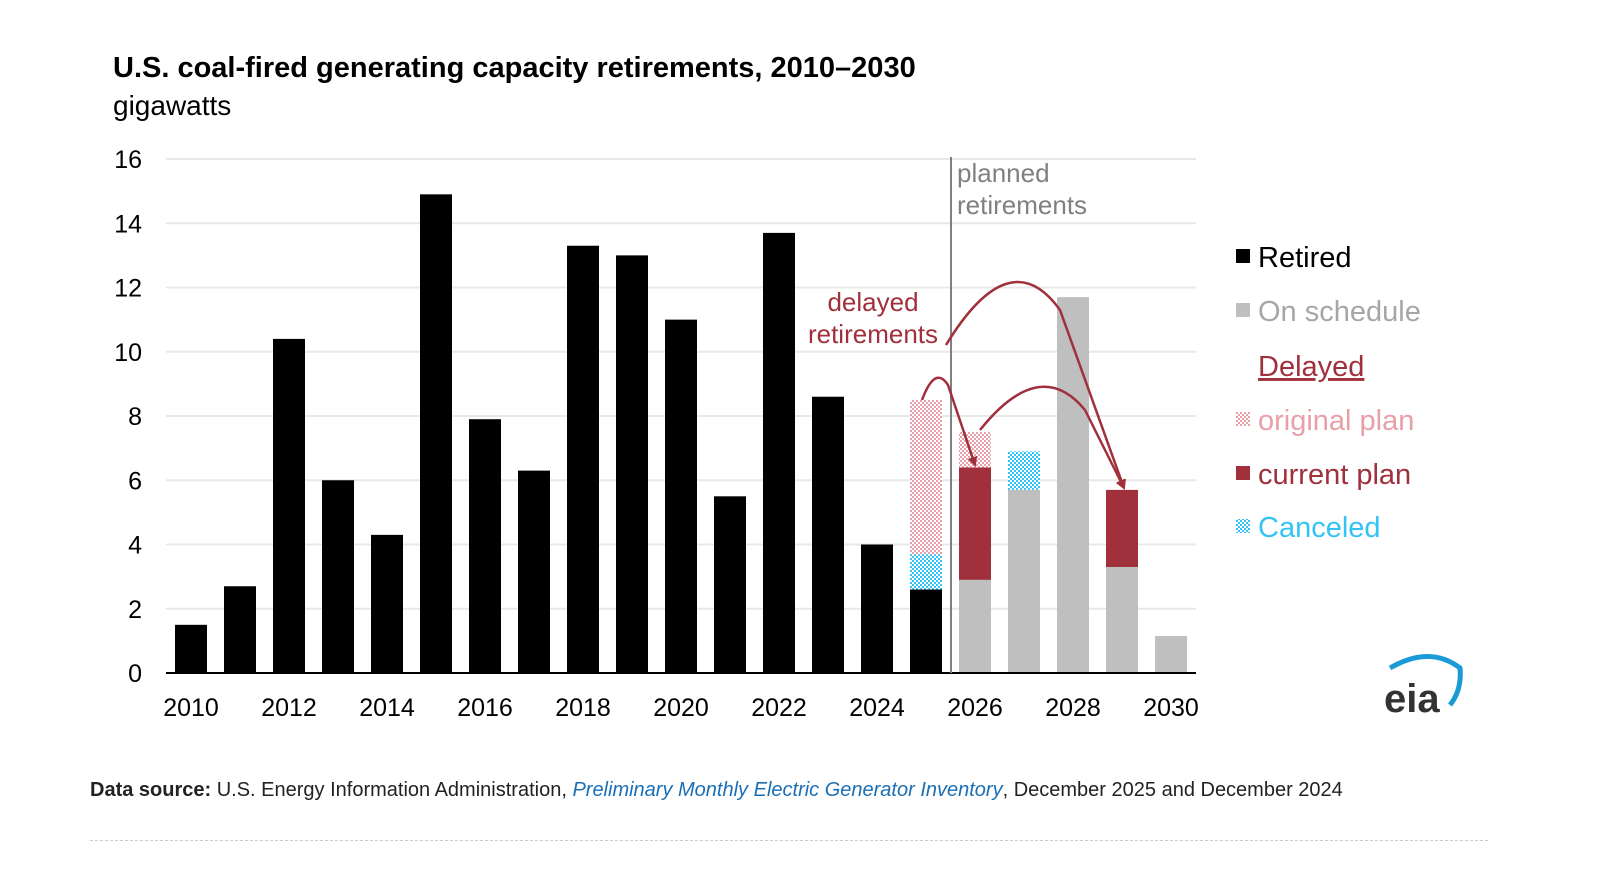  Describe the element at coordinates (135, 610) in the screenshot. I see `y-tick-label: 2` at that location.